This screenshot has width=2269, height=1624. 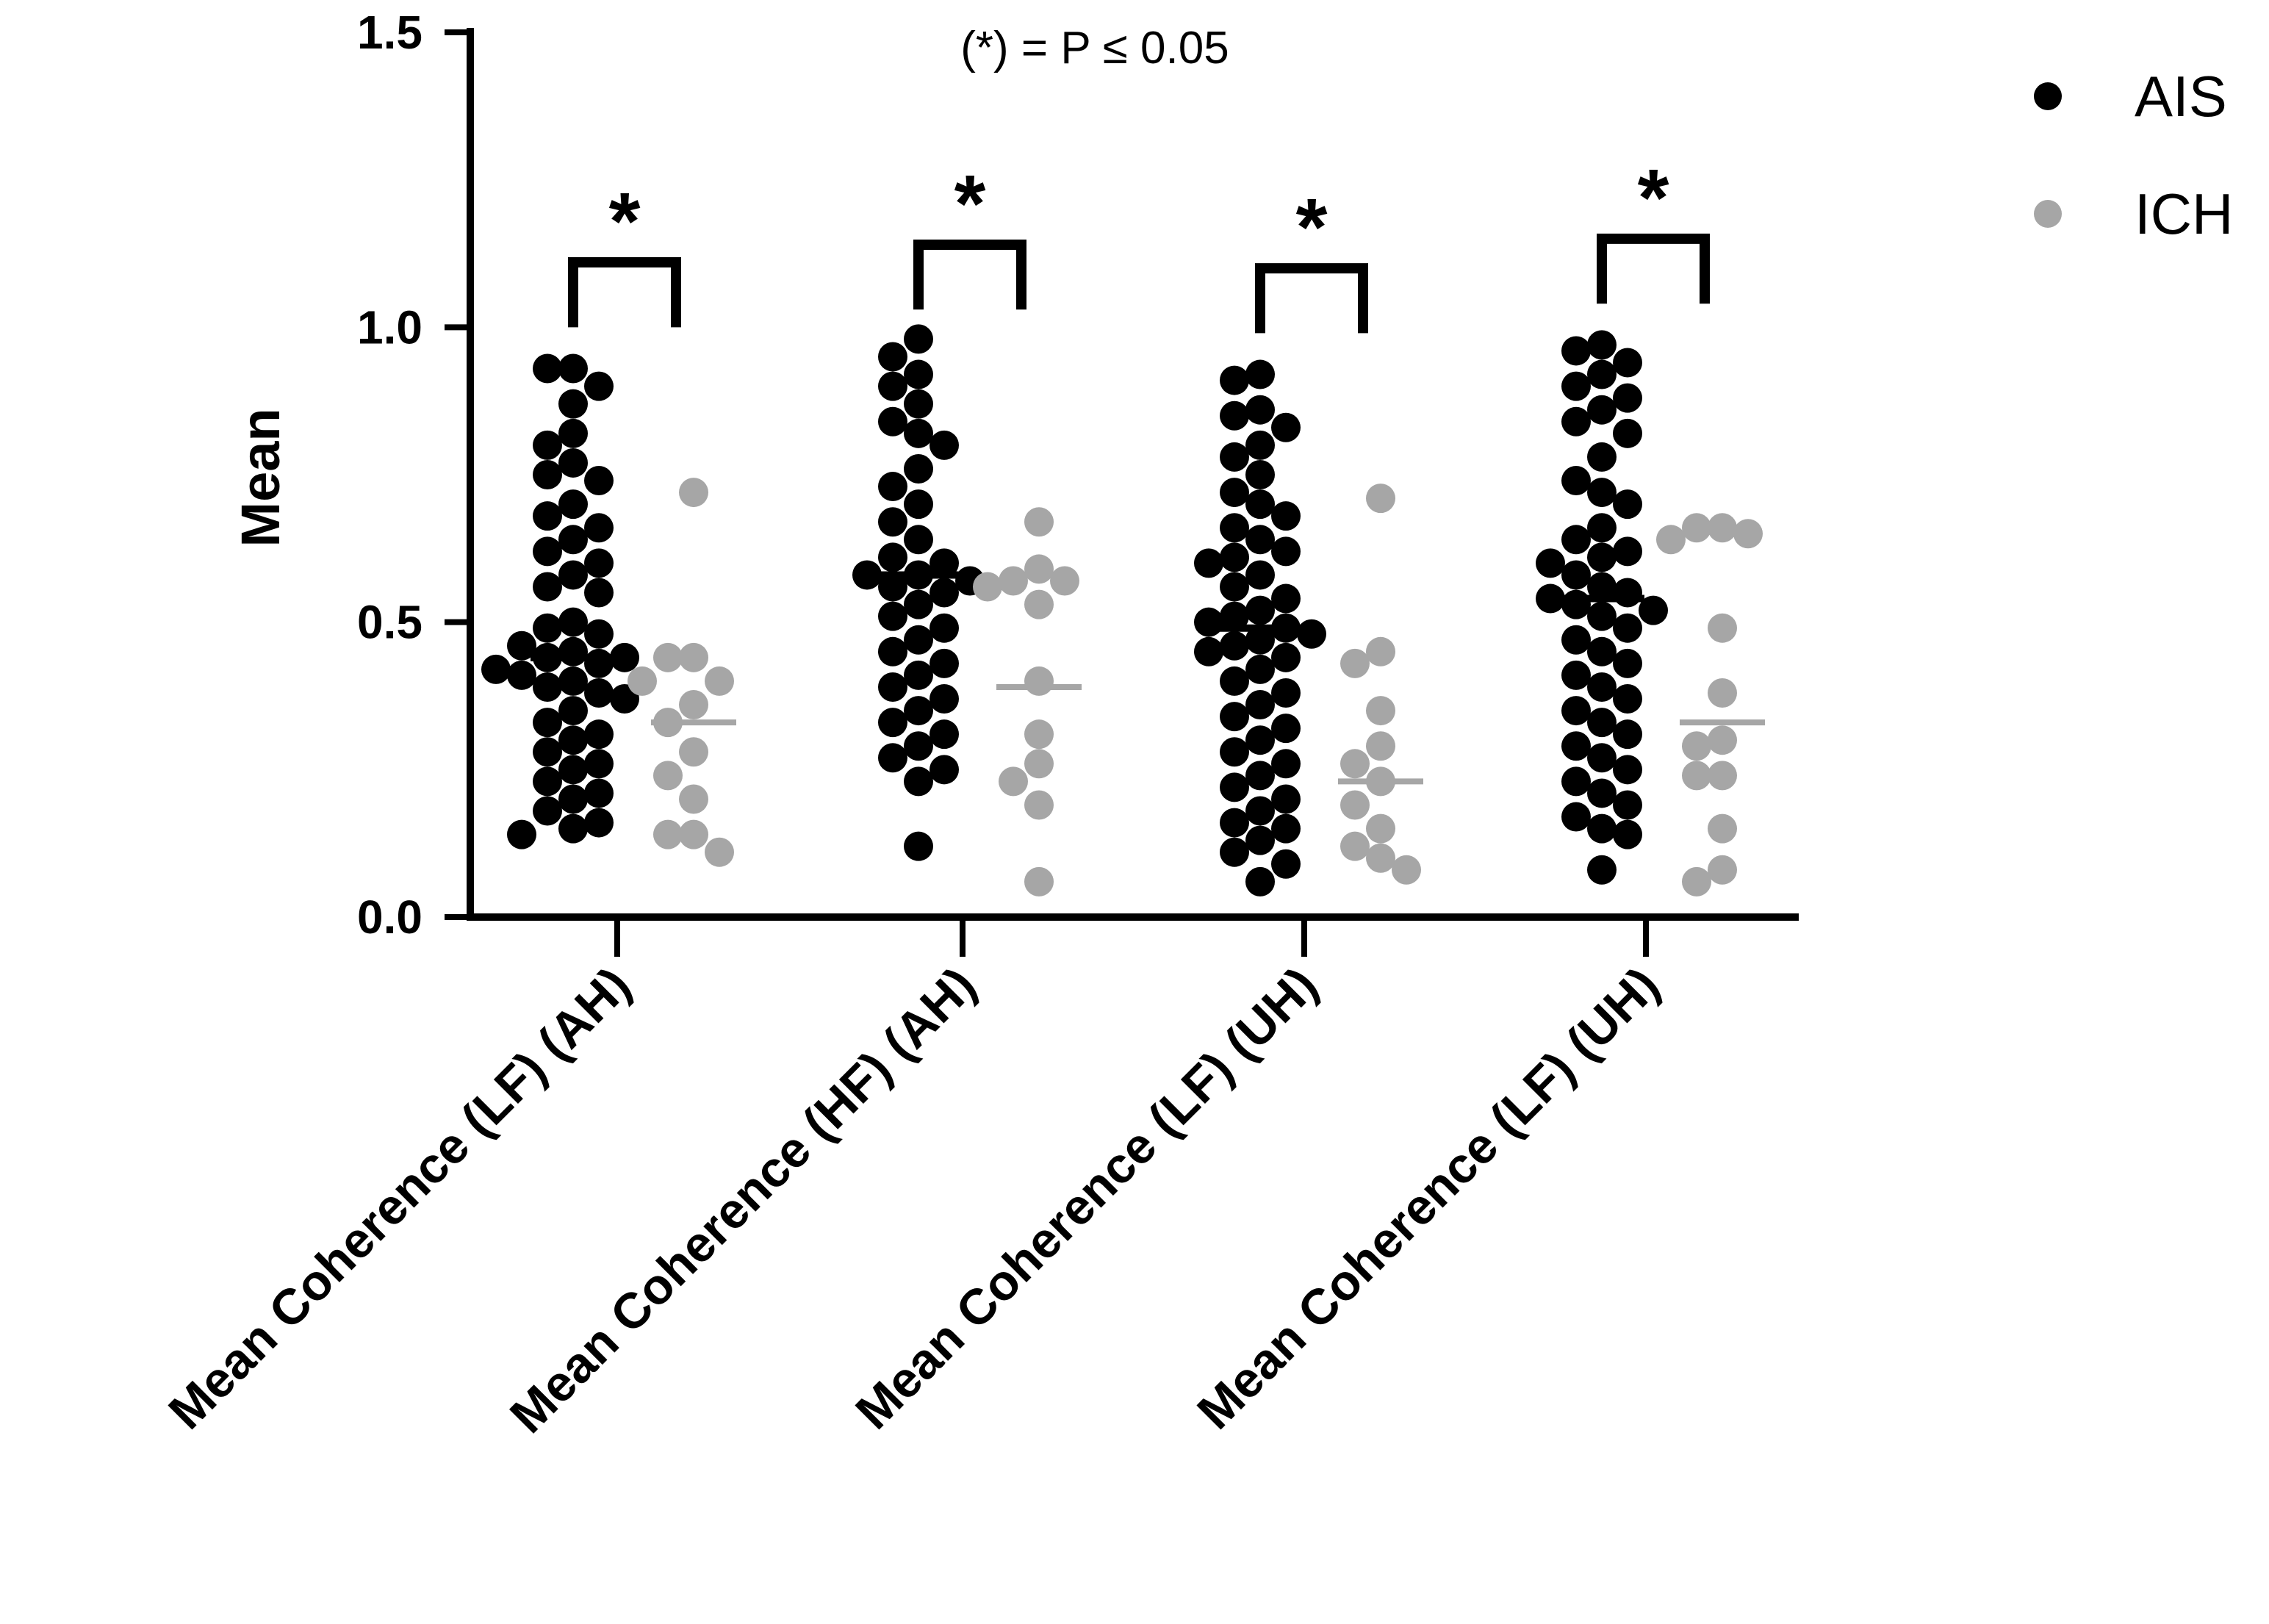 What do you see at coordinates (389, 32) in the screenshot?
I see `y-tick-label: 1.5` at bounding box center [389, 32].